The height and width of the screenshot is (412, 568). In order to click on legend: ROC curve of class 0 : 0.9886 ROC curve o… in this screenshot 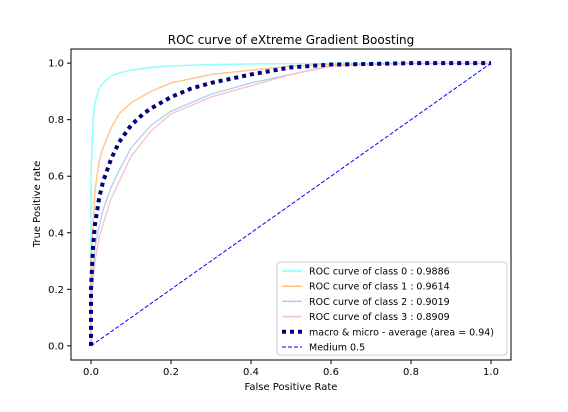, I will do `click(392, 308)`.